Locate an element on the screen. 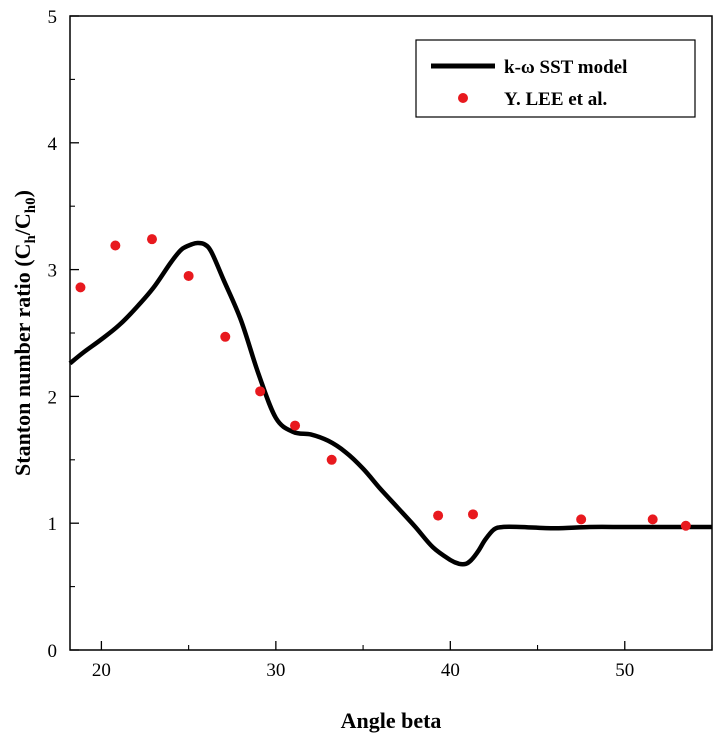 The width and height of the screenshot is (716, 740). y-axis-title: Stanton number ratio (Ch/Ch0) is located at coordinates (24, 333).